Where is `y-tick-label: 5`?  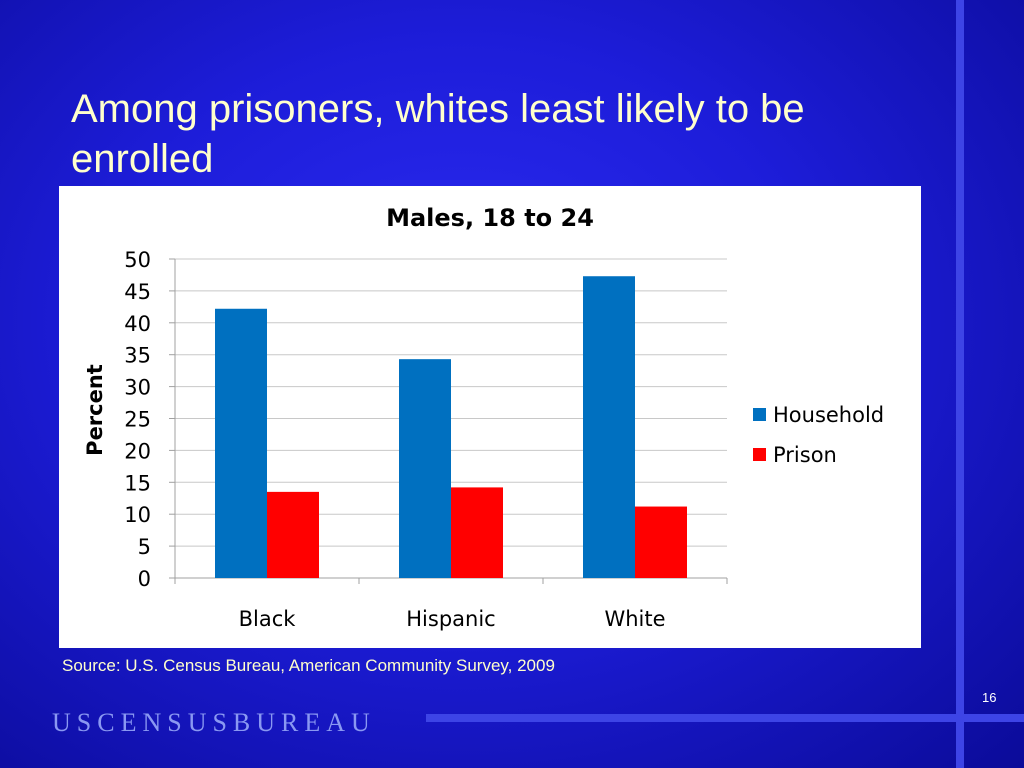 y-tick-label: 5 is located at coordinates (144, 547).